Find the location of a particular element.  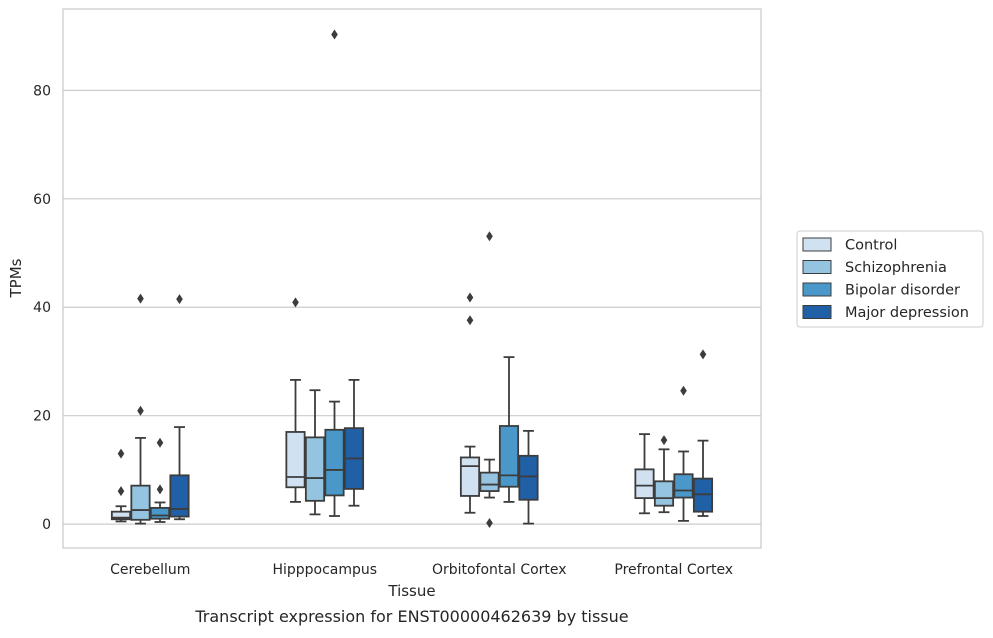

legend-label: Schizophrenia is located at coordinates (896, 268).